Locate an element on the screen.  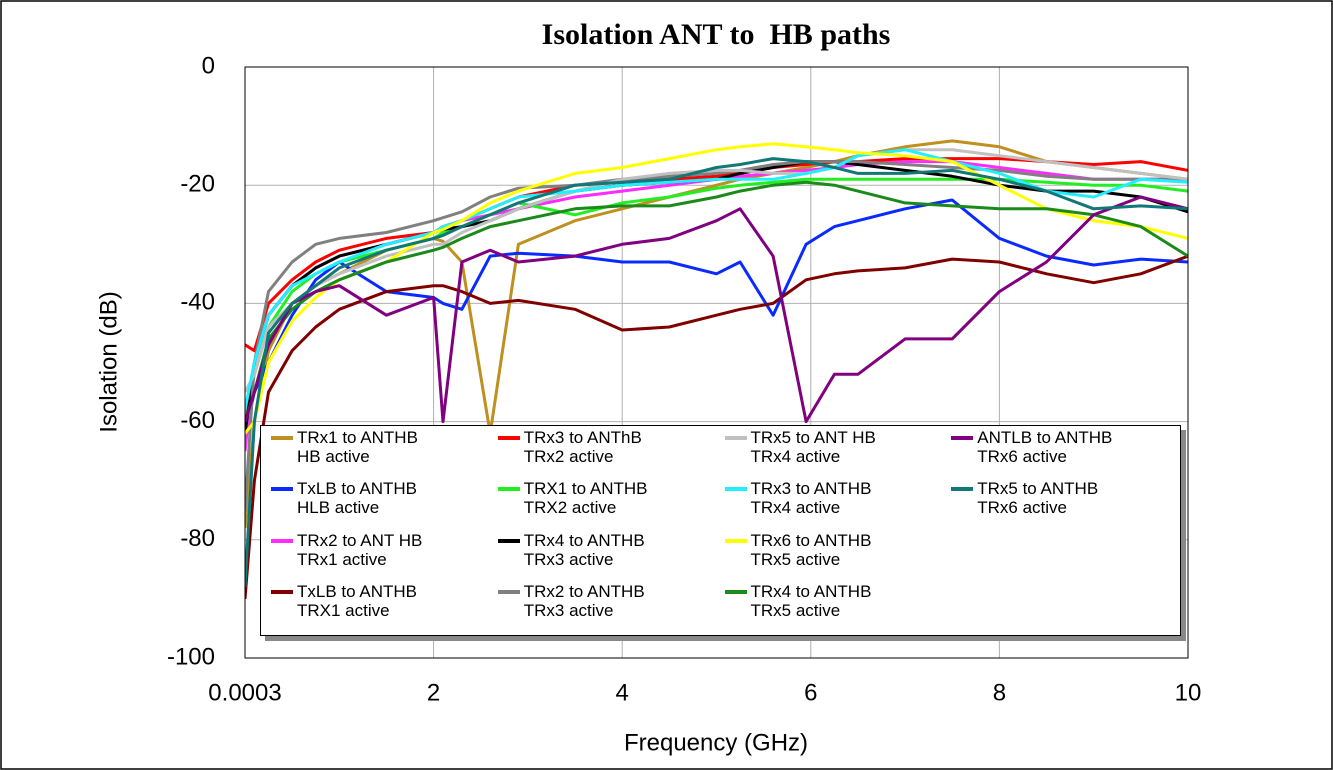
legend-label: TRx1 to ANTHB HB active is located at coordinates (357, 447).